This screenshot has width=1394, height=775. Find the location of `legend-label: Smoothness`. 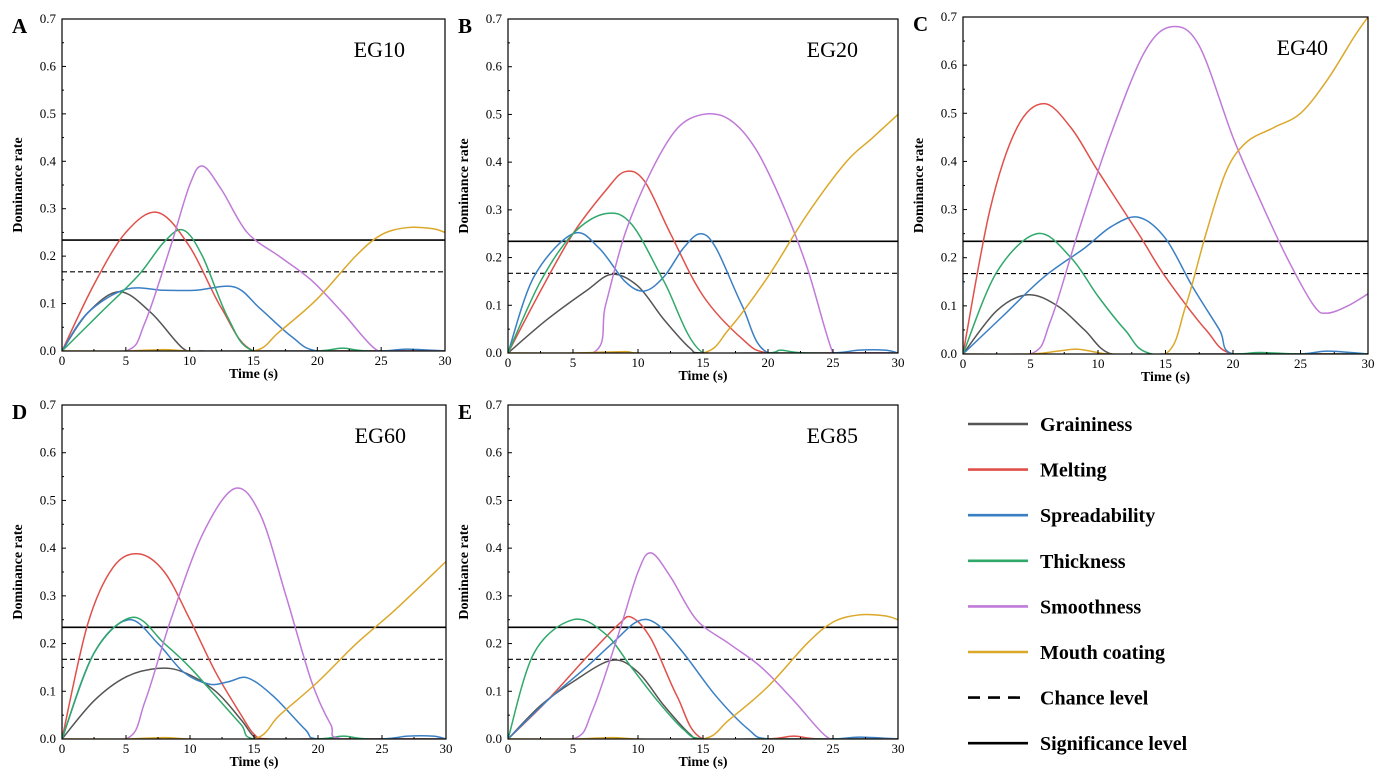

legend-label: Smoothness is located at coordinates (1090, 607).